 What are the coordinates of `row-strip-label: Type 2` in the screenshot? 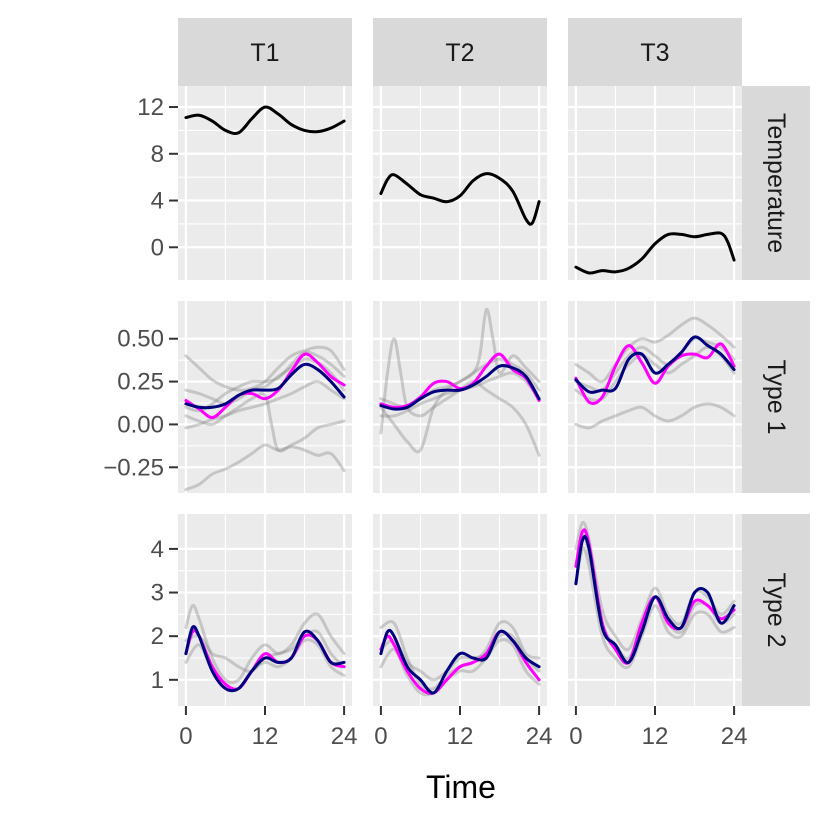 It's located at (776, 609).